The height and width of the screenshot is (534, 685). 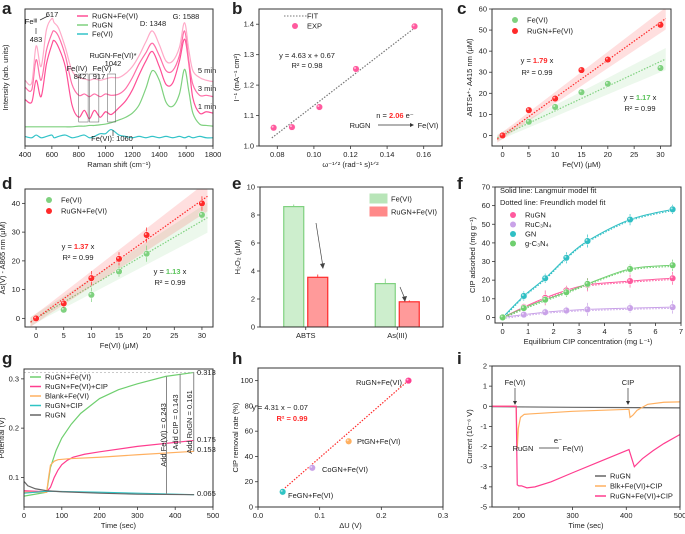 I want to click on annotation: Fe(V), so click(x=102, y=68).